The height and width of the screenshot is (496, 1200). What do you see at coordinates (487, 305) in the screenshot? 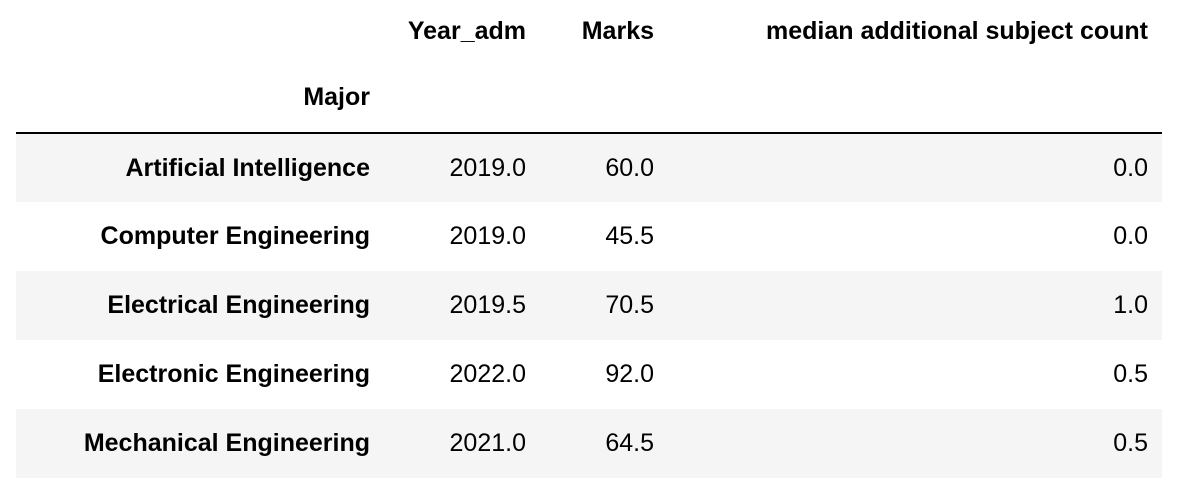
I see `cell-year-adm: 2019.5` at bounding box center [487, 305].